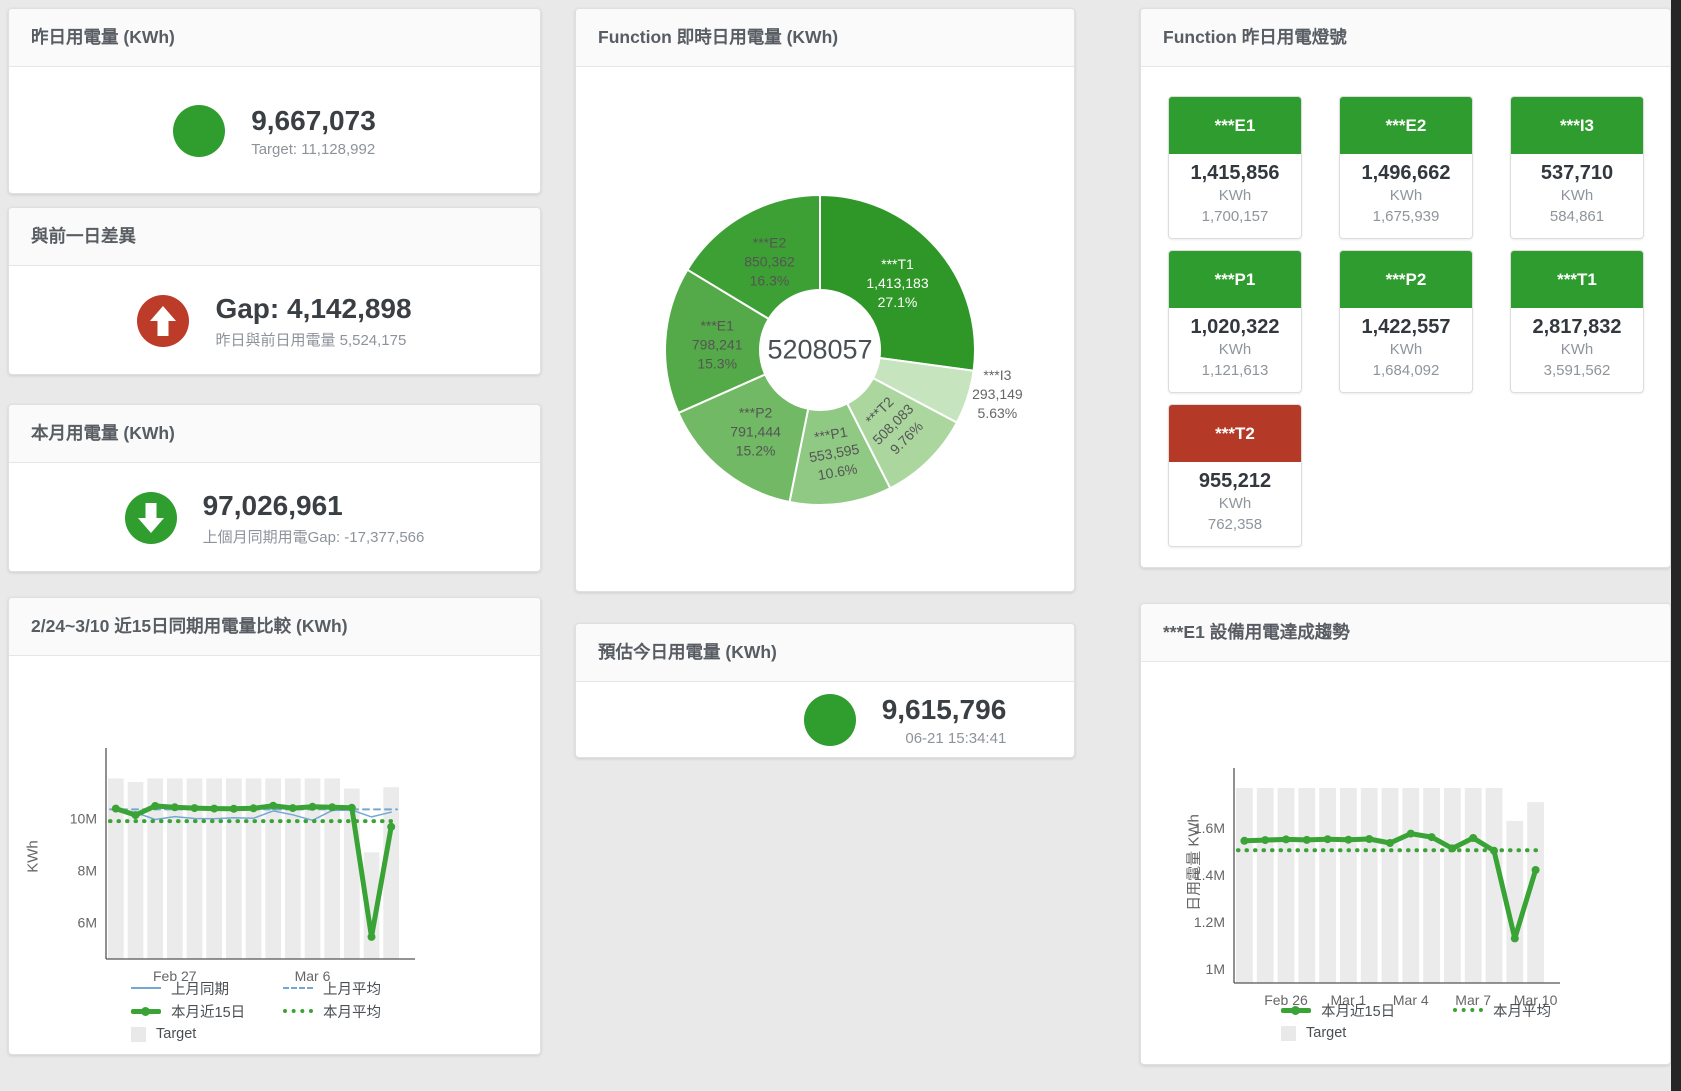 This screenshot has height=1091, width=1681. What do you see at coordinates (825, 690) in the screenshot?
I see `card-today-forecast: 預估今日用電量 (KWh) 9,615,796 06-21 15:34:41` at bounding box center [825, 690].